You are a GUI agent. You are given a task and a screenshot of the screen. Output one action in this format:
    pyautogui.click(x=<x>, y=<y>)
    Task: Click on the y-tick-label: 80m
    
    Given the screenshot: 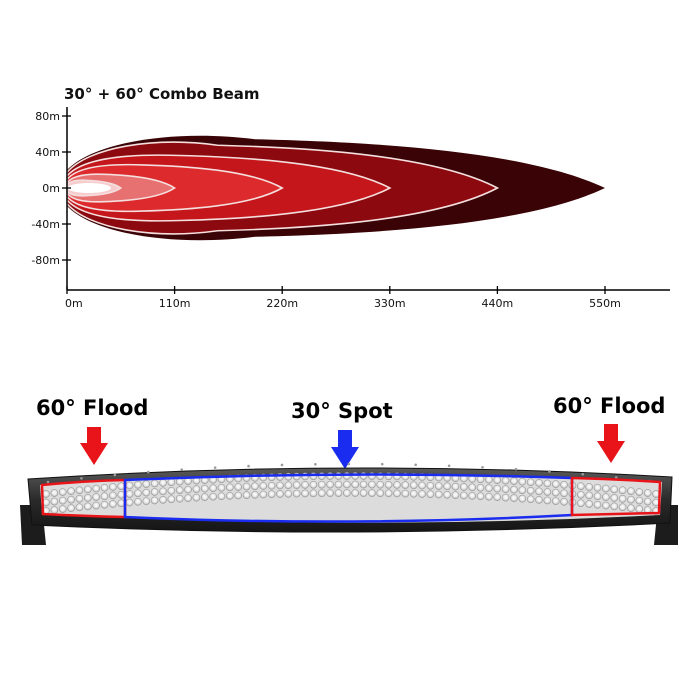 What is the action you would take?
    pyautogui.click(x=47, y=116)
    